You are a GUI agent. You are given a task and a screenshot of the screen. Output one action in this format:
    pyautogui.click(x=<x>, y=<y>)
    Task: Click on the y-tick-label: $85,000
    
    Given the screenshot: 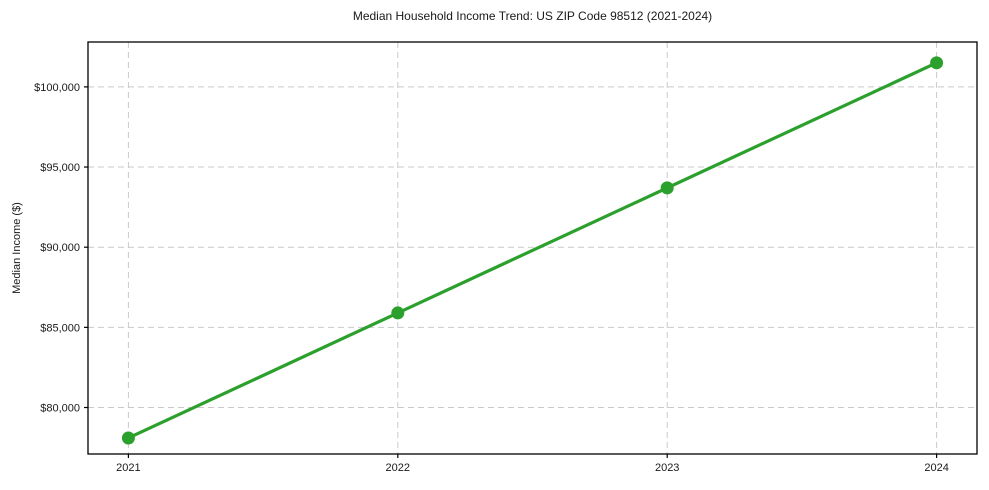 What is the action you would take?
    pyautogui.click(x=60, y=328)
    